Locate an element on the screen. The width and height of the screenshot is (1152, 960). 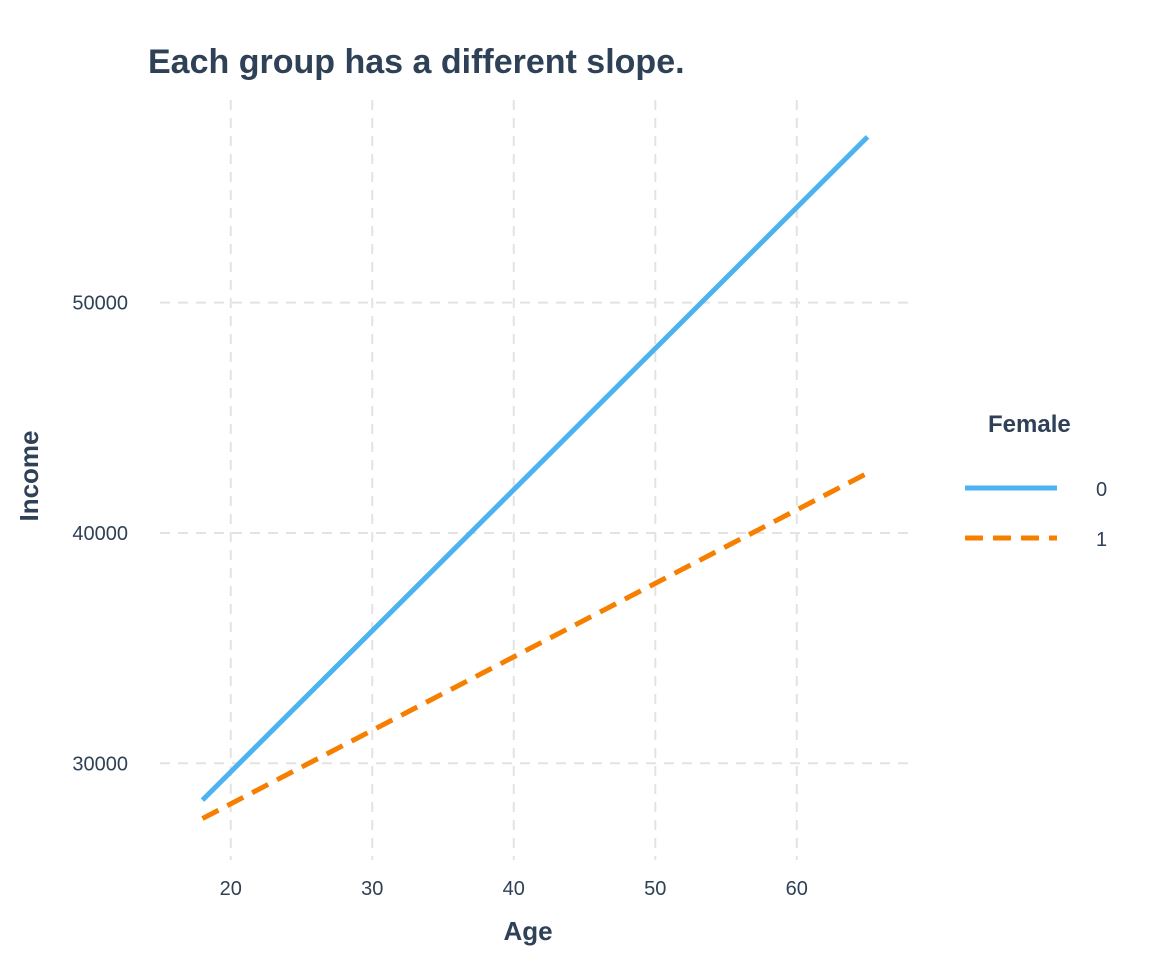
x-tick-label: 60 is located at coordinates (797, 889).